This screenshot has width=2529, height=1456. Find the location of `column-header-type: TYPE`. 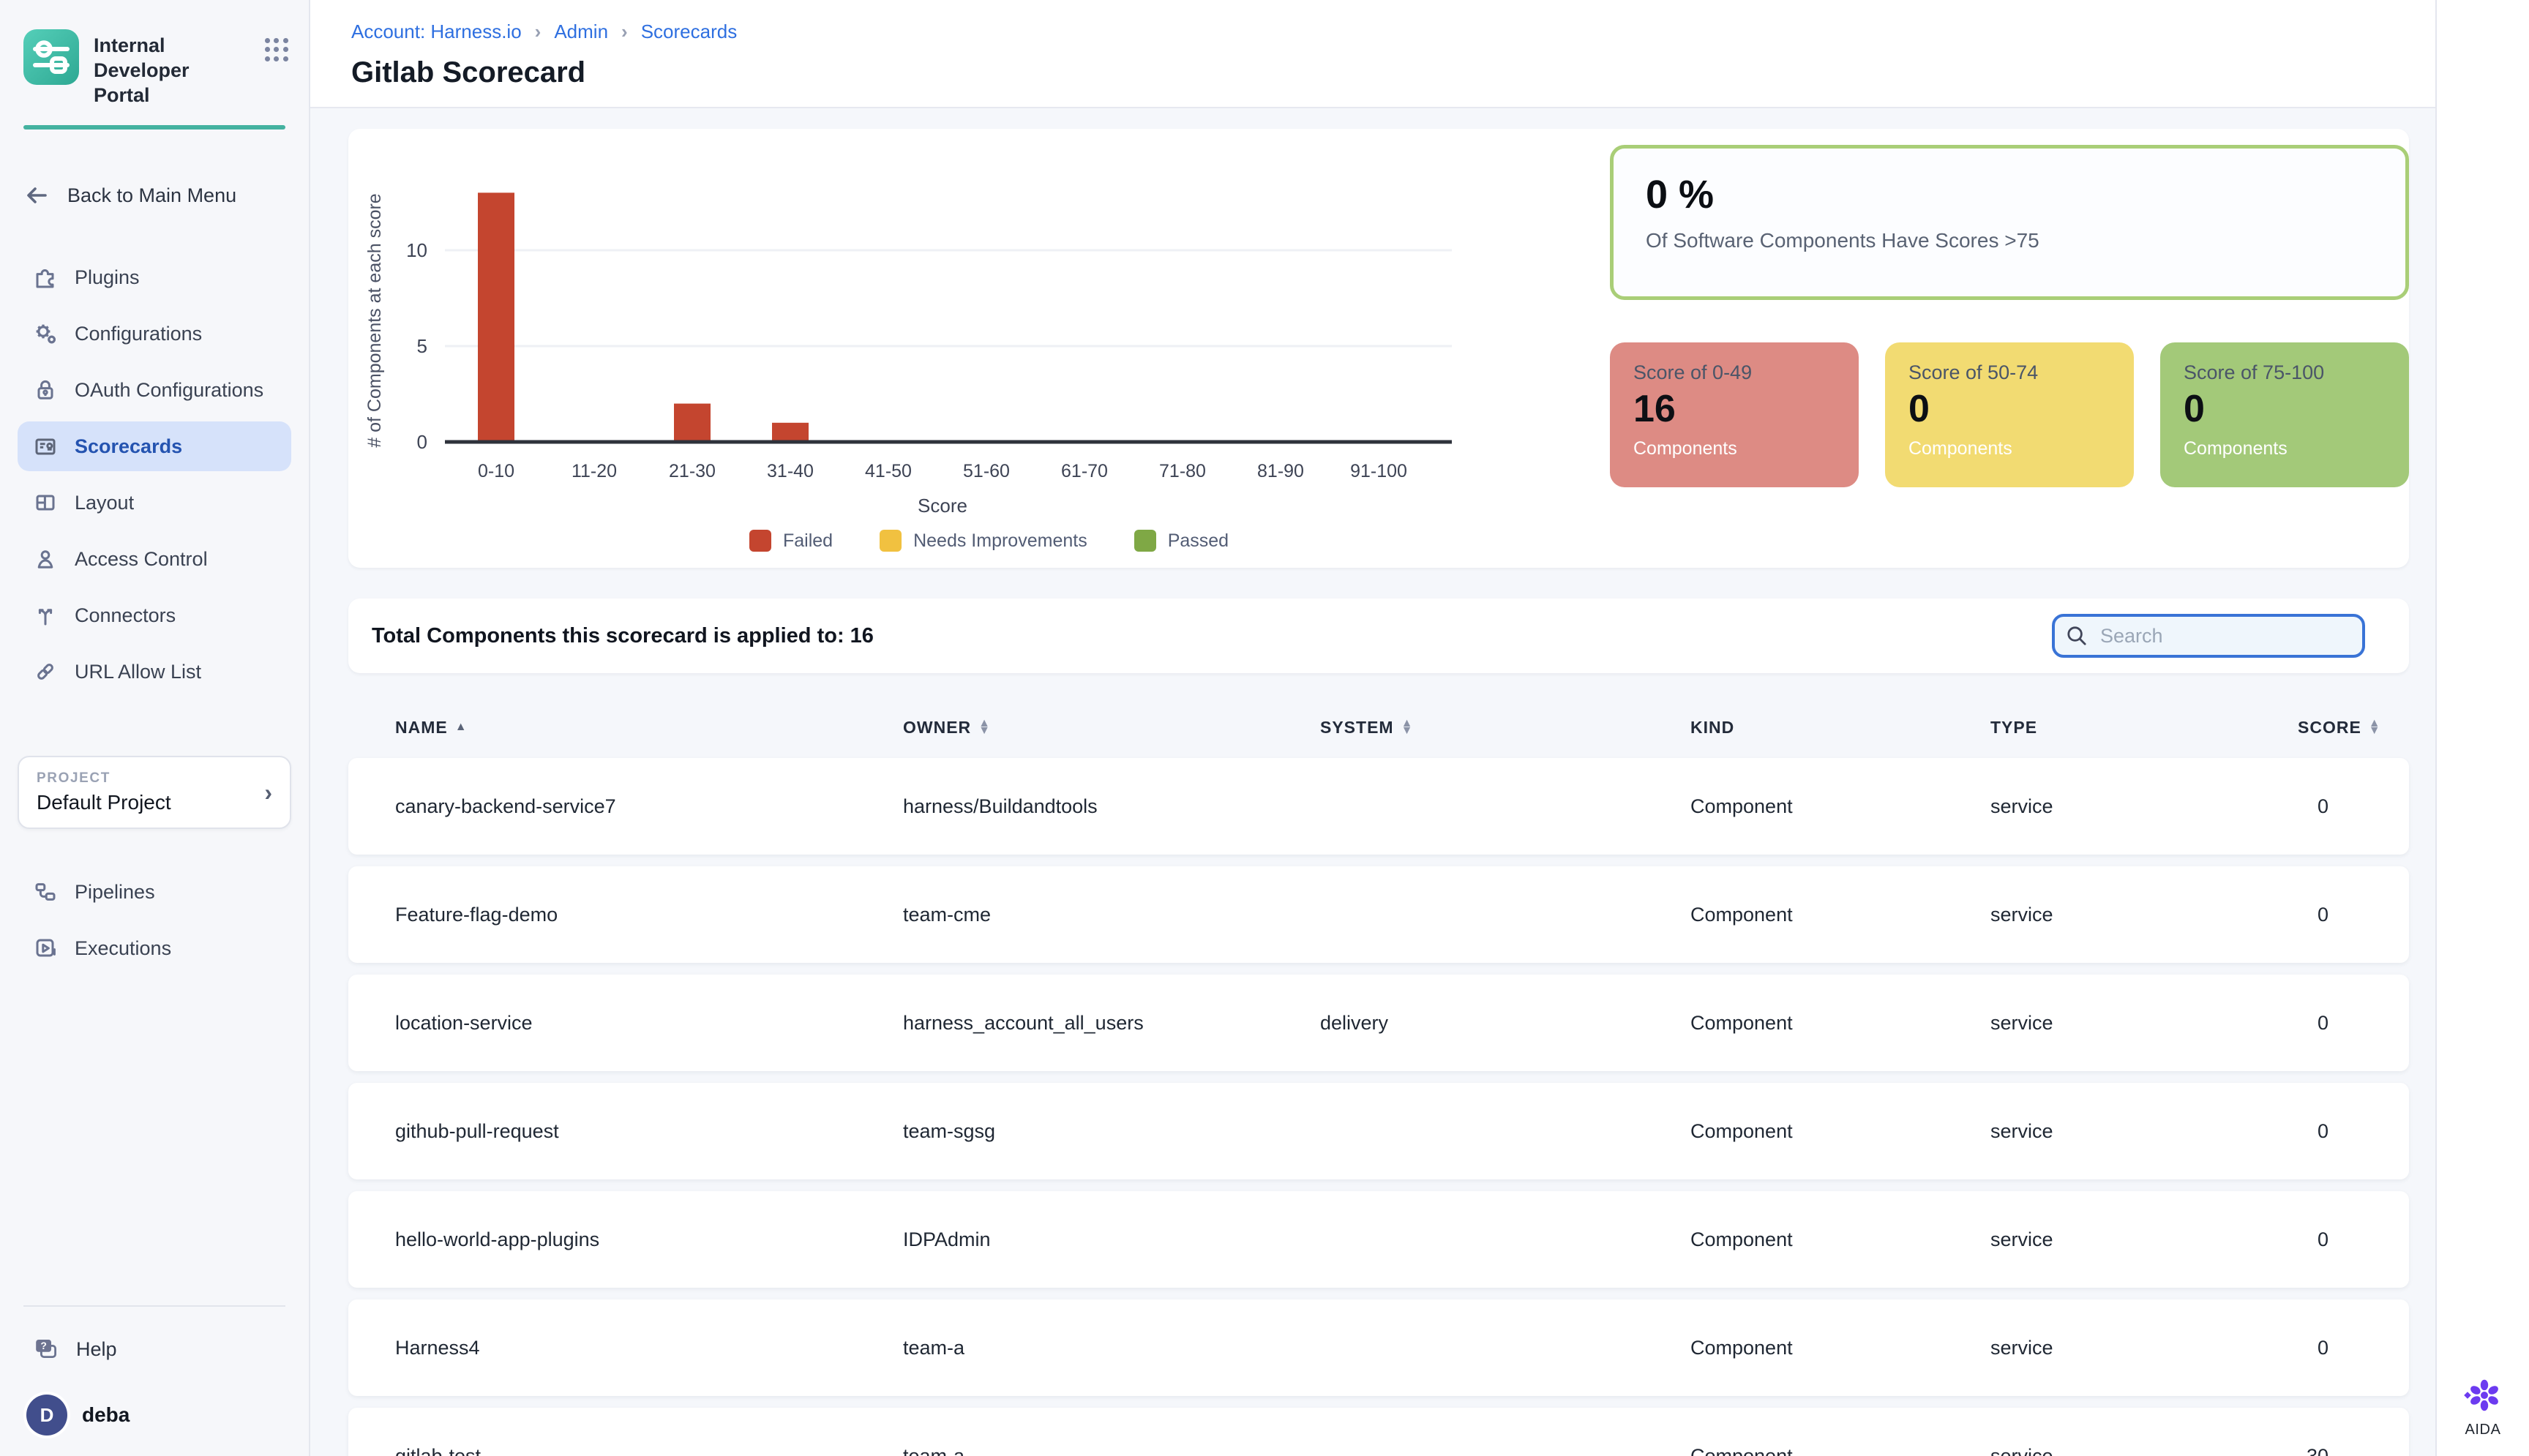

column-header-type: TYPE is located at coordinates (2014, 727).